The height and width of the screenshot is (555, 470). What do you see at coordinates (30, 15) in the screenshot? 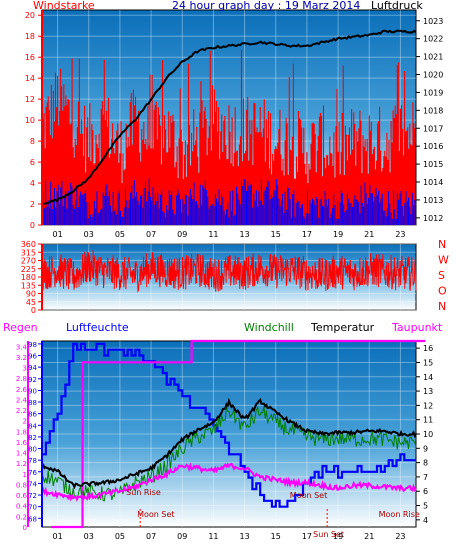
I see `y-tick-label-left: 20` at bounding box center [30, 15].